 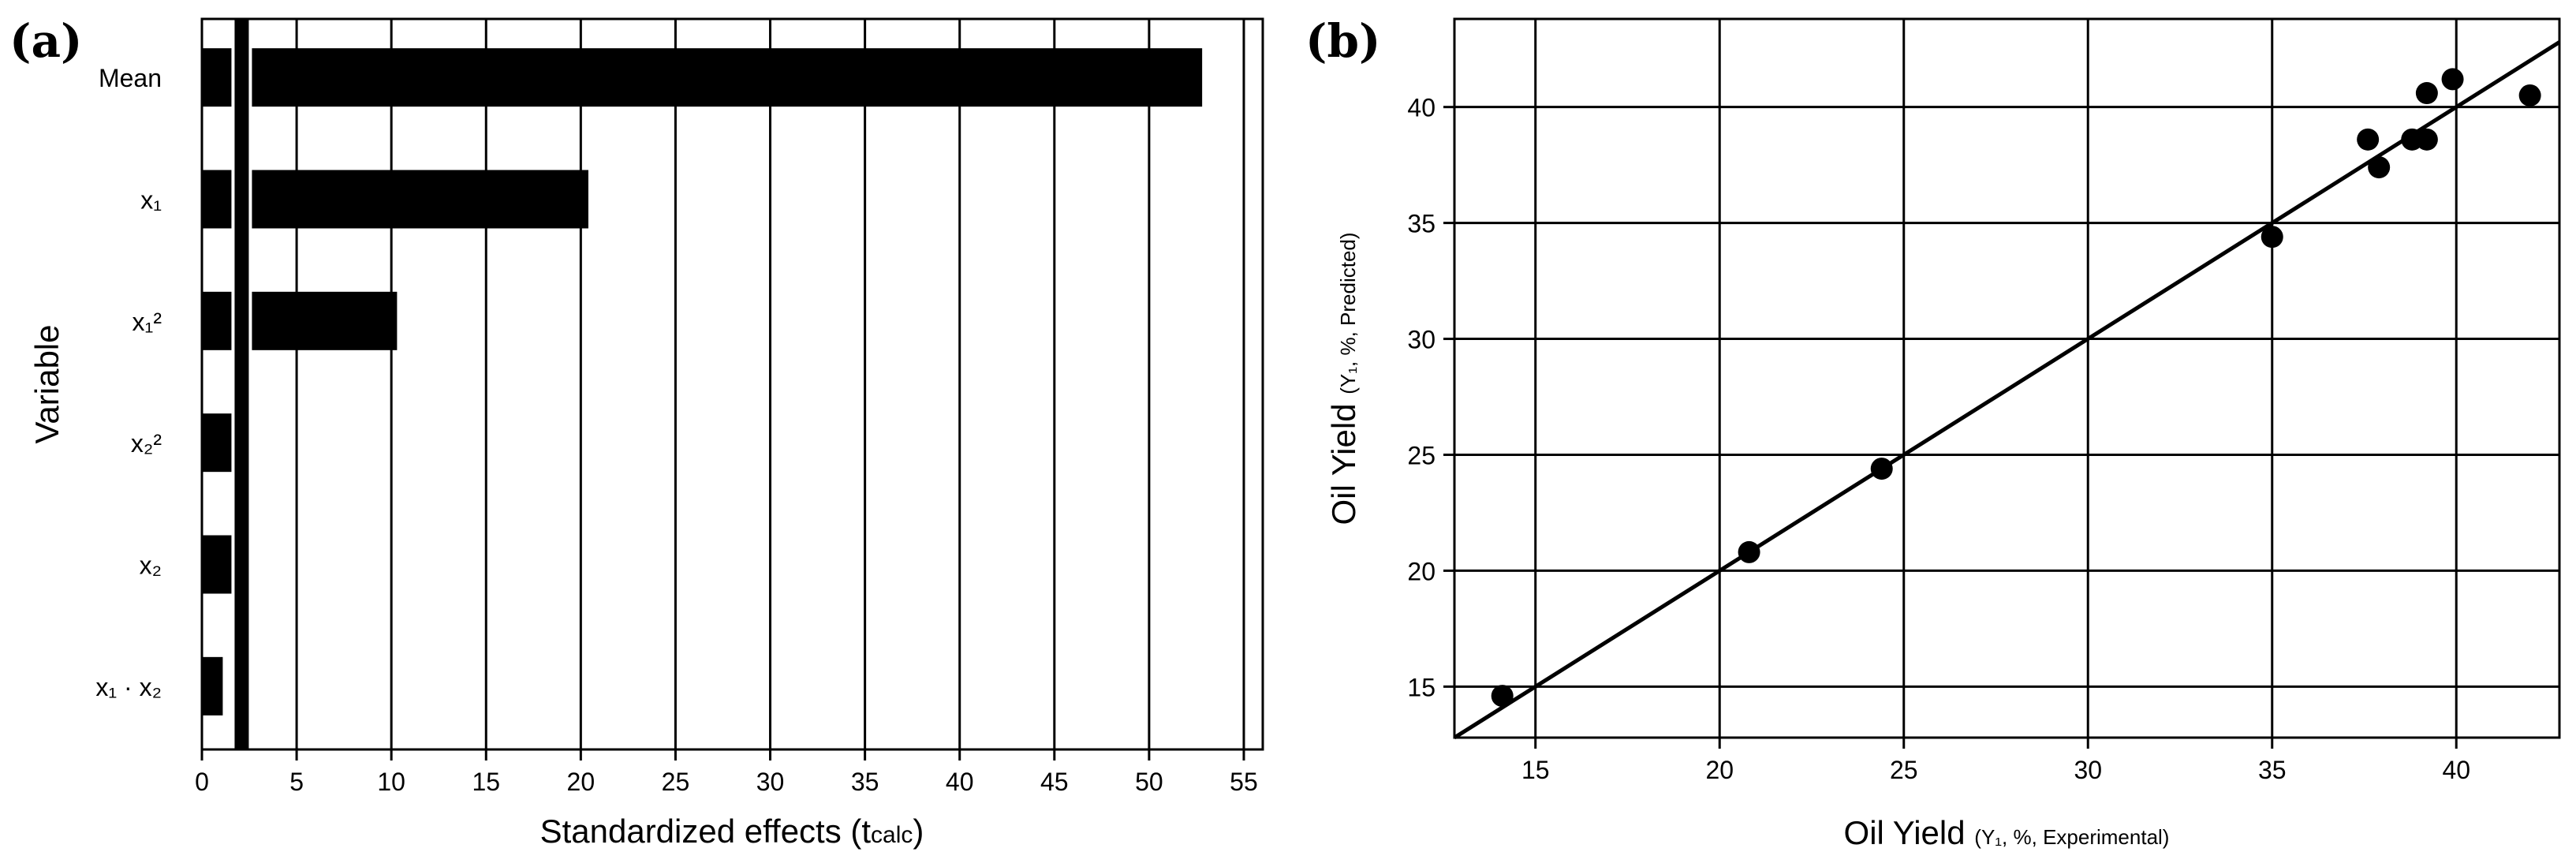 I want to click on panel-b-x-ticks: 15 20 25 30 35 40, so click(x=1995, y=761).